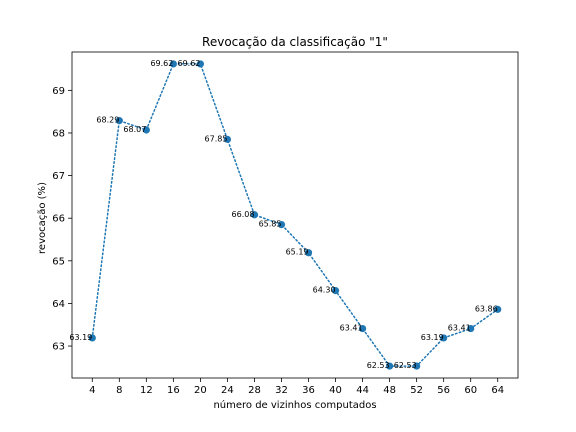 Image resolution: width=576 pixels, height=432 pixels. Describe the element at coordinates (119, 390) in the screenshot. I see `x-tick-label: 8` at that location.